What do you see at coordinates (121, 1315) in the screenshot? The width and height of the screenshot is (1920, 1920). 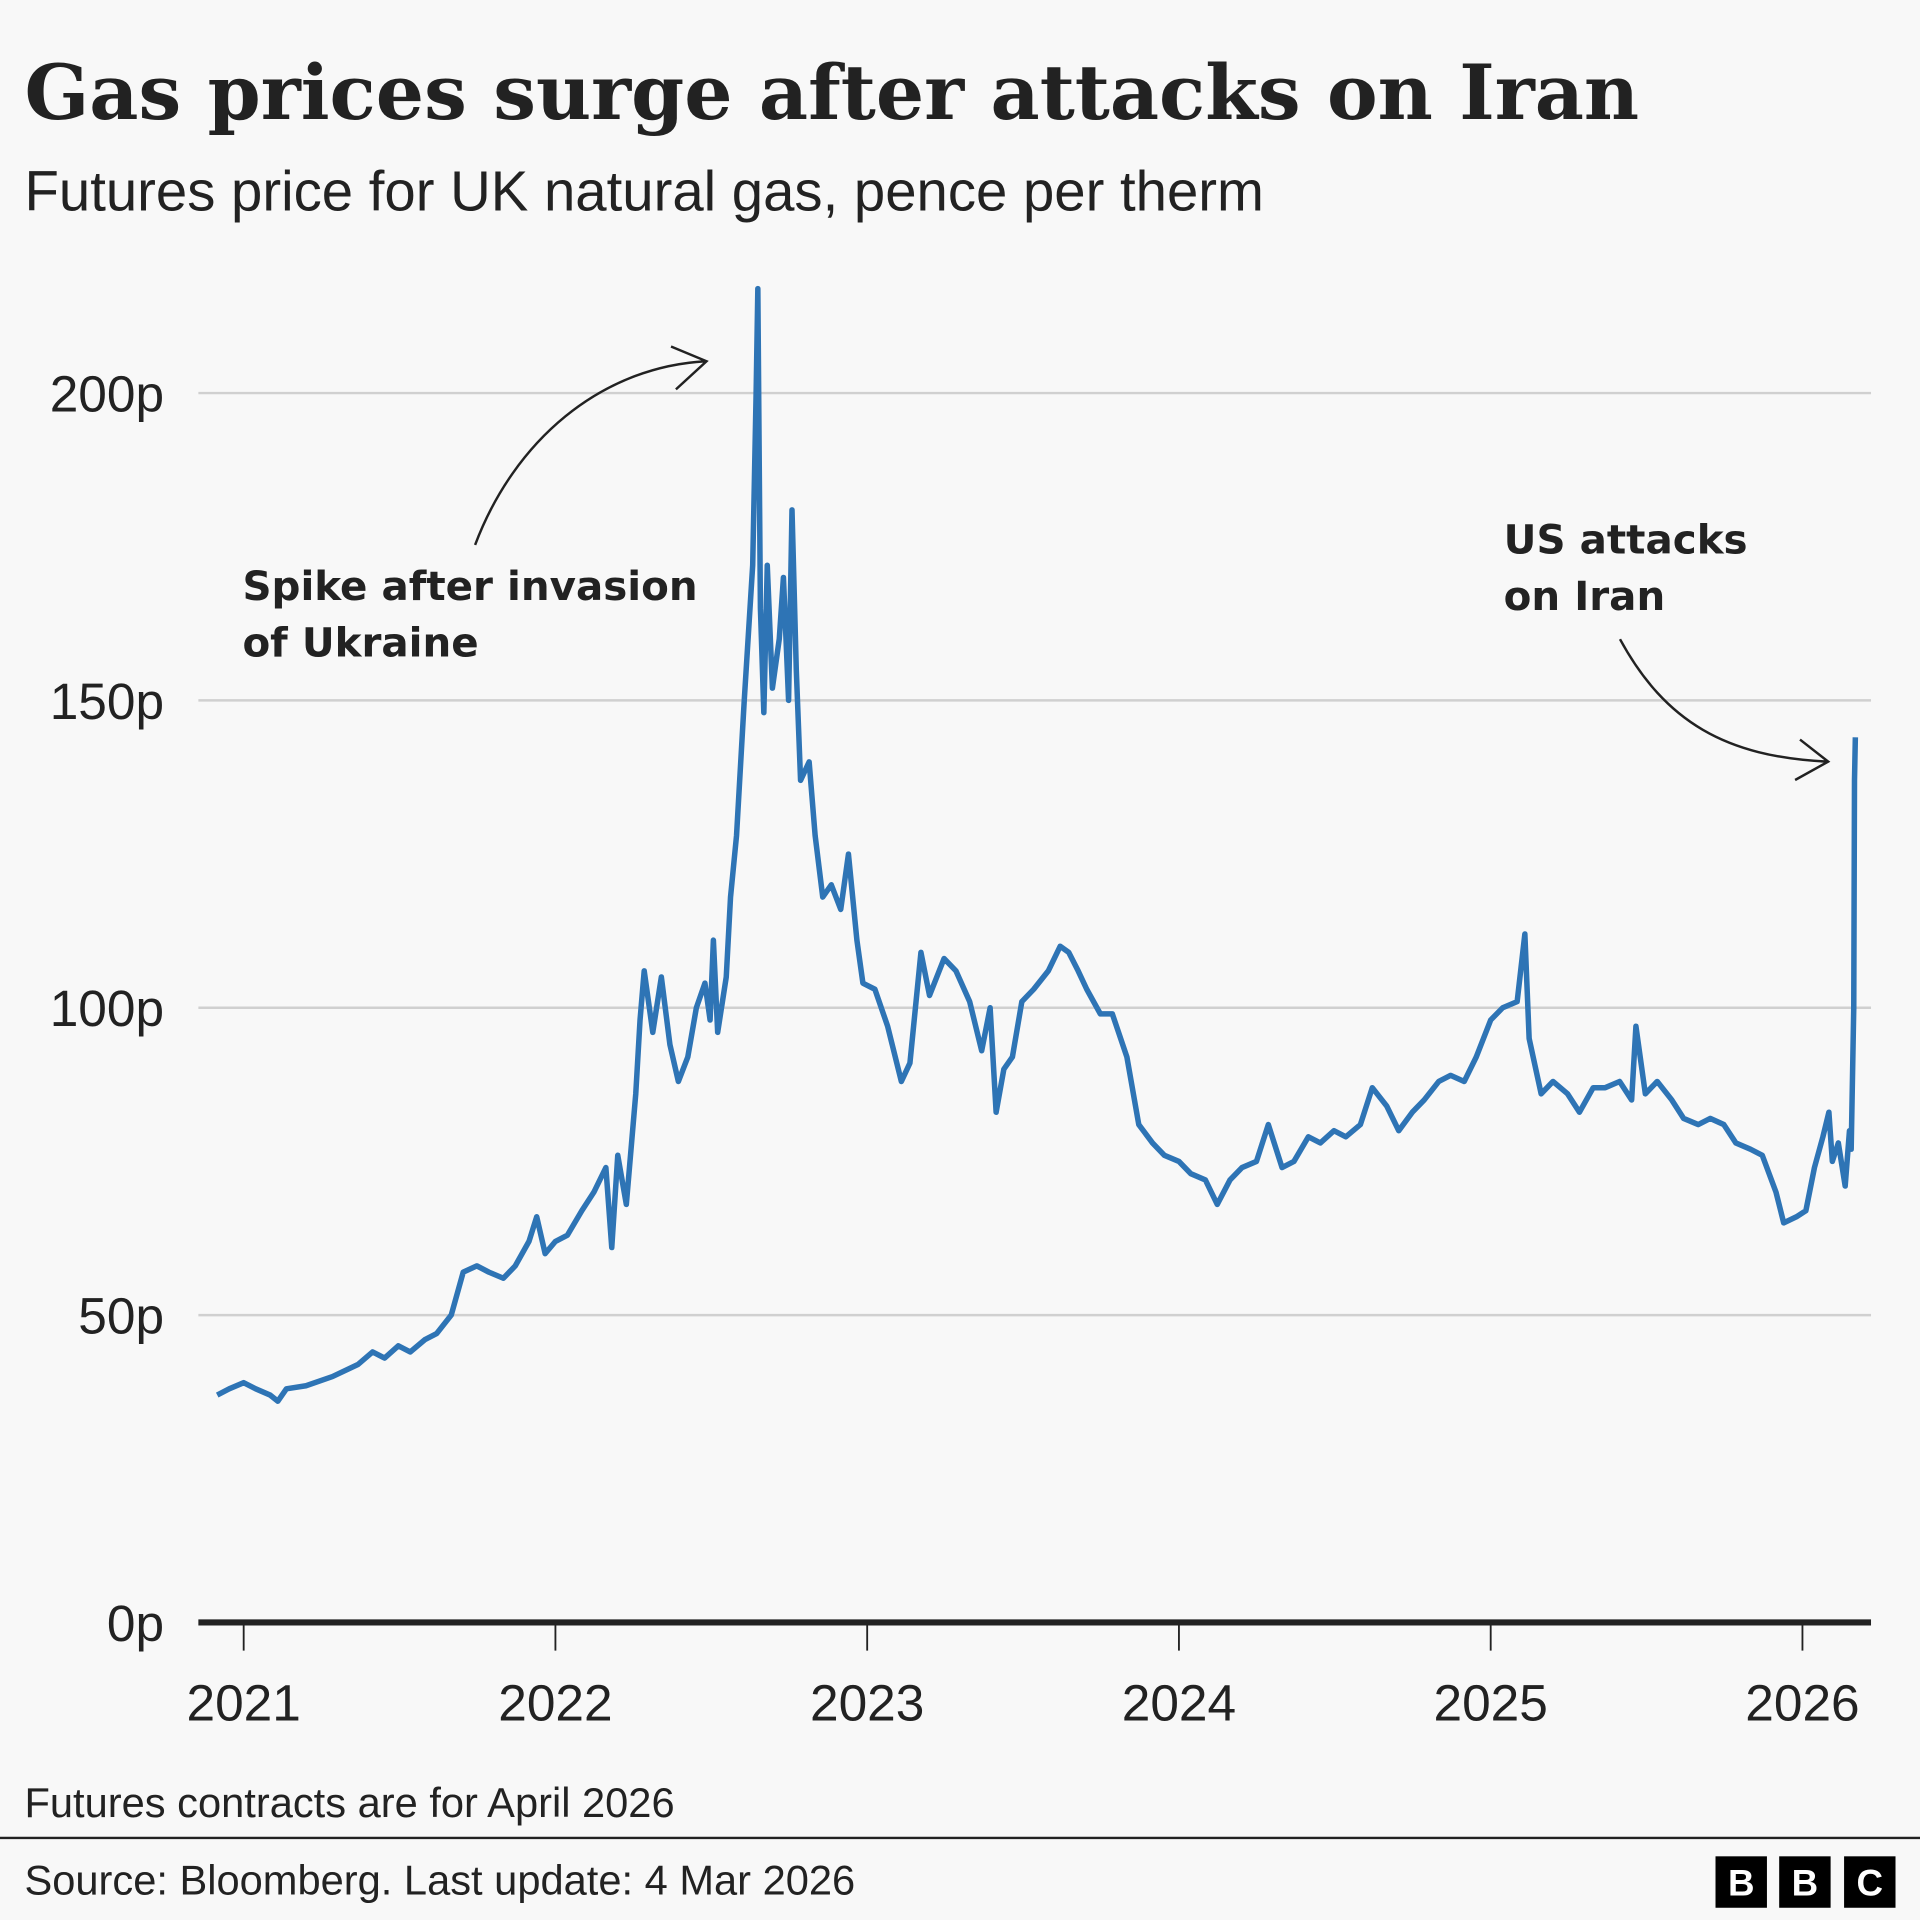 I see `y-tick-label: 50p` at bounding box center [121, 1315].